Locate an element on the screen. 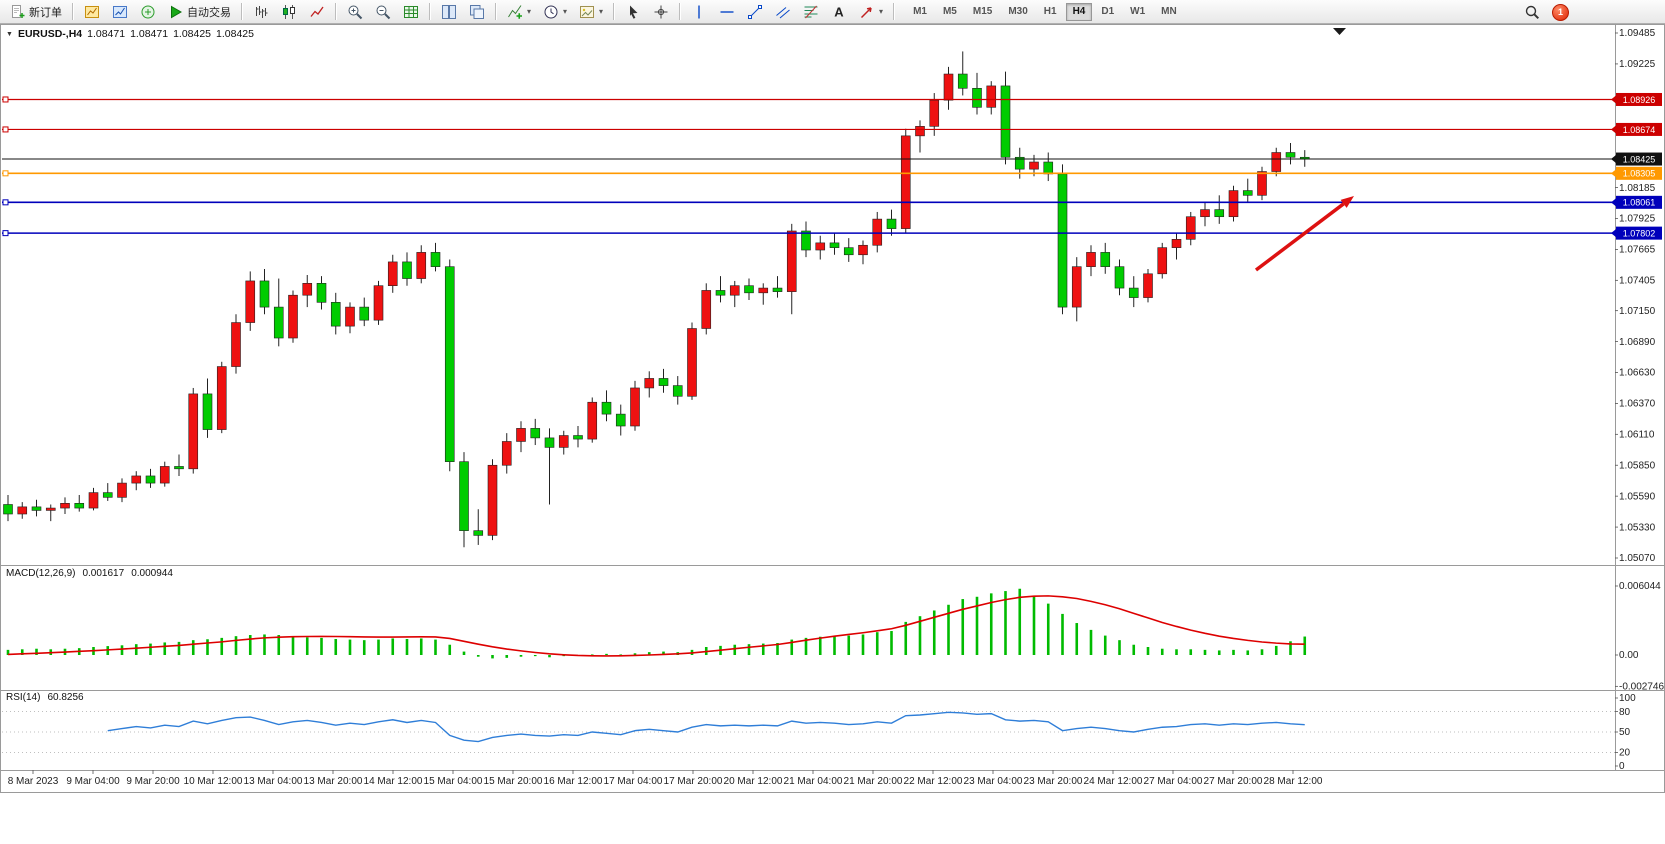 This screenshot has height=844, width=1665. arrows-button: ▾ is located at coordinates (871, 12).